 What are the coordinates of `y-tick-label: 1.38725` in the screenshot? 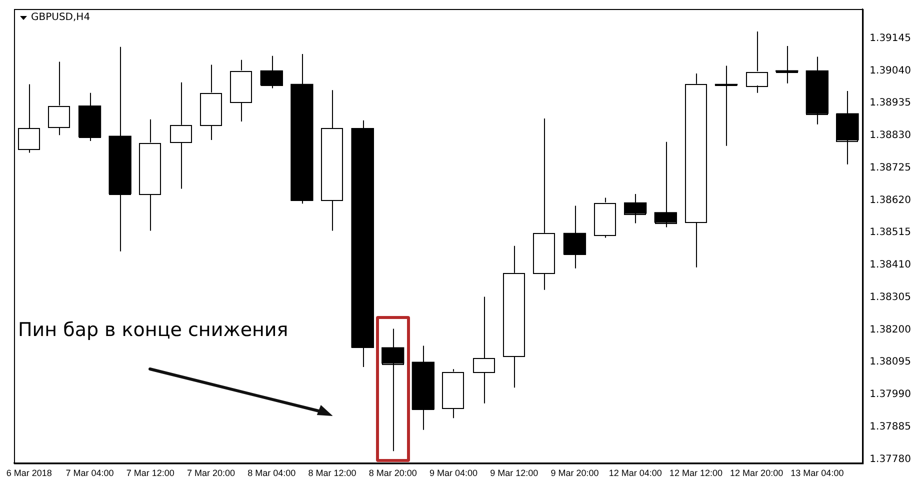 It's located at (891, 168).